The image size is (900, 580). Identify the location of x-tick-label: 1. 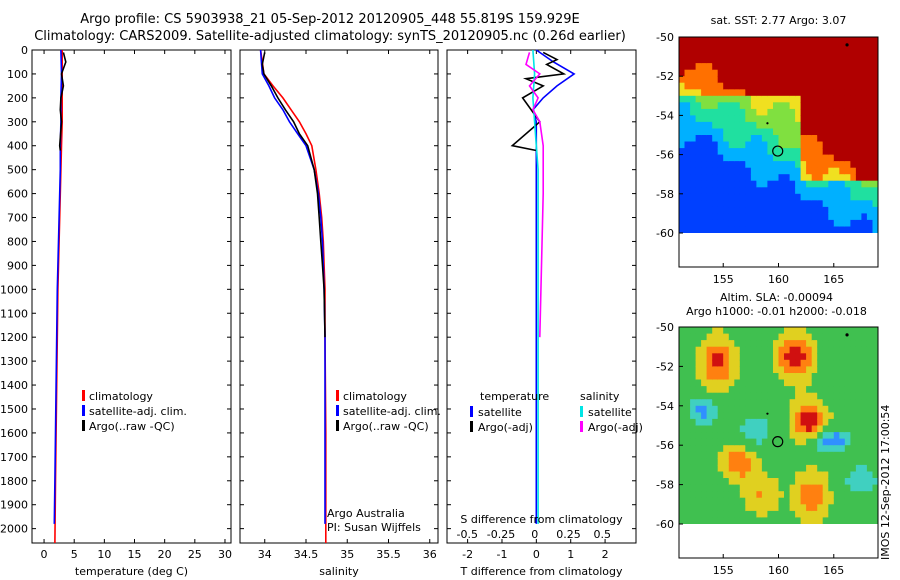
(570, 554).